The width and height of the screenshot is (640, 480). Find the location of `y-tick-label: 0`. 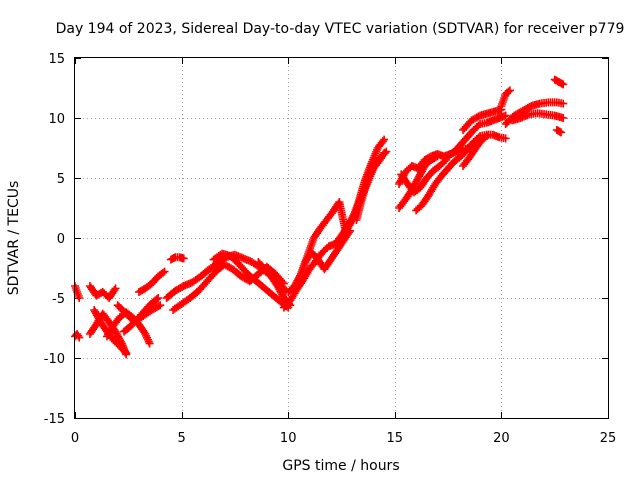

y-tick-label: 0 is located at coordinates (61, 239).